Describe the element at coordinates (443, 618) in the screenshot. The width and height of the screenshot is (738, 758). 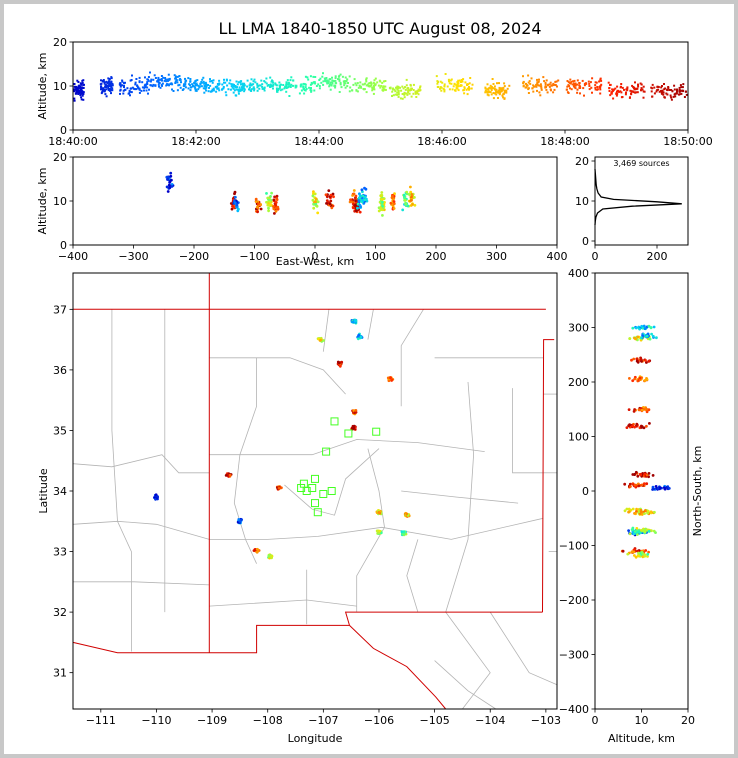
I see `state-border` at that location.